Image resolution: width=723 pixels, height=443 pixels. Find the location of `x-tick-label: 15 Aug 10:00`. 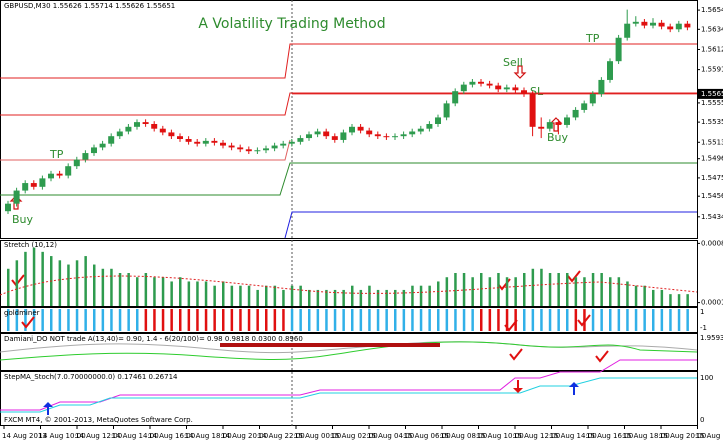

x-tick-label: 15 Aug 10:00 is located at coordinates (500, 436).